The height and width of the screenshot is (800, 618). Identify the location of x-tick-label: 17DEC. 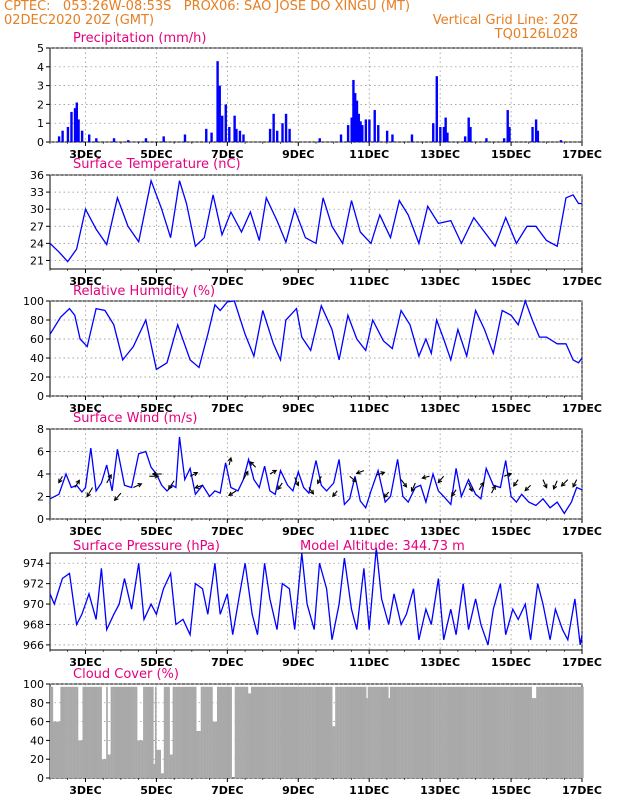
(582, 408).